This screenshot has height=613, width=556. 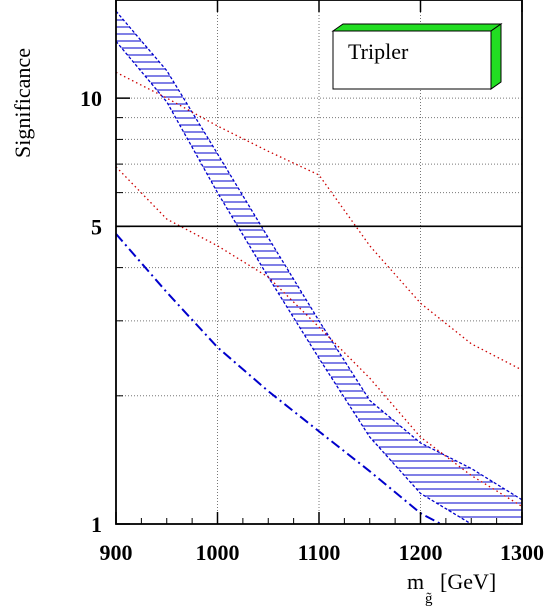 I want to click on x-tick-label: 1000, so click(x=218, y=552).